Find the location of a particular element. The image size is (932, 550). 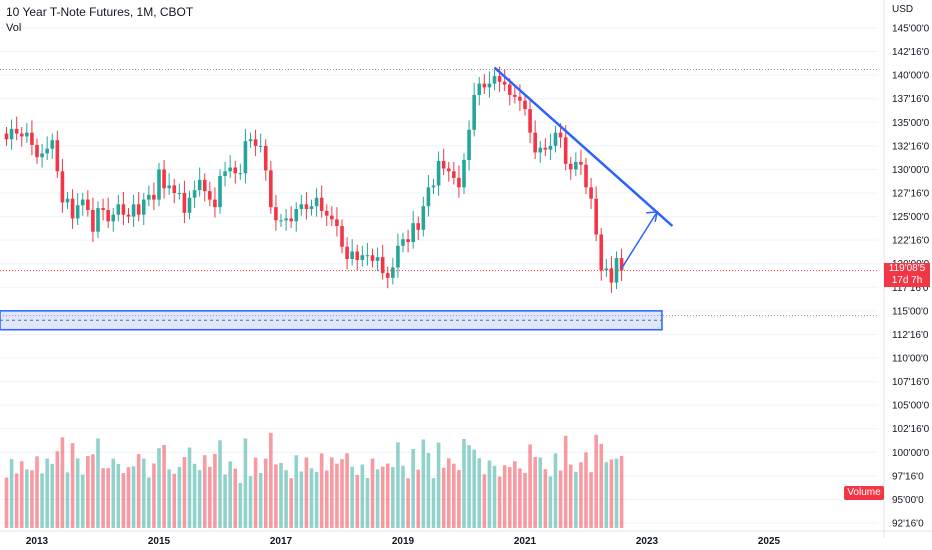

last-price-value: 119'08'5 is located at coordinates (907, 268).